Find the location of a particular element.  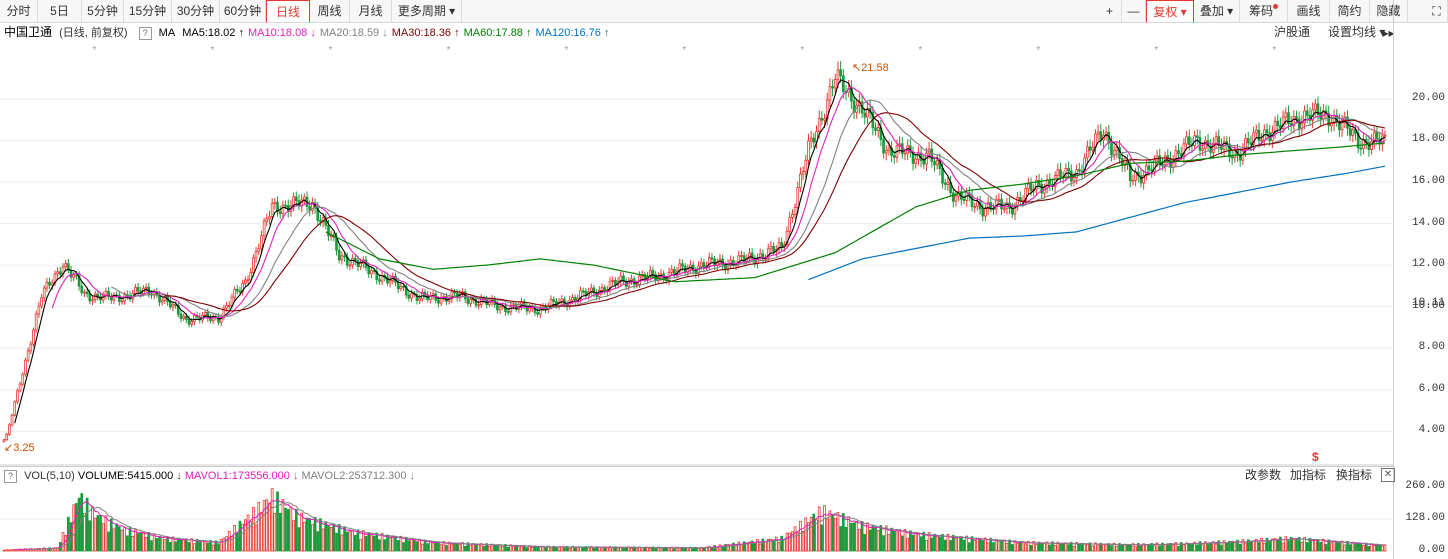

hugutong-link: 沪股通 is located at coordinates (1292, 32).